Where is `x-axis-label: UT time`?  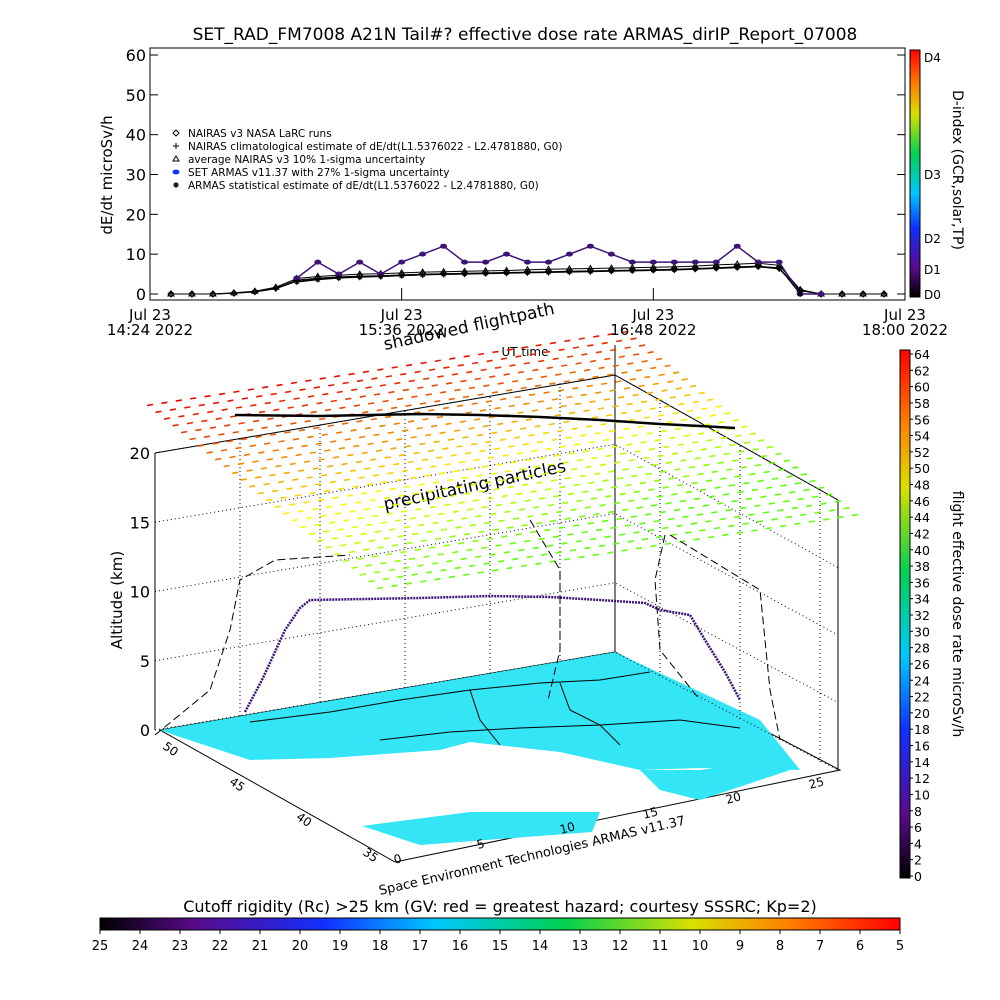
x-axis-label: UT time is located at coordinates (524, 352).